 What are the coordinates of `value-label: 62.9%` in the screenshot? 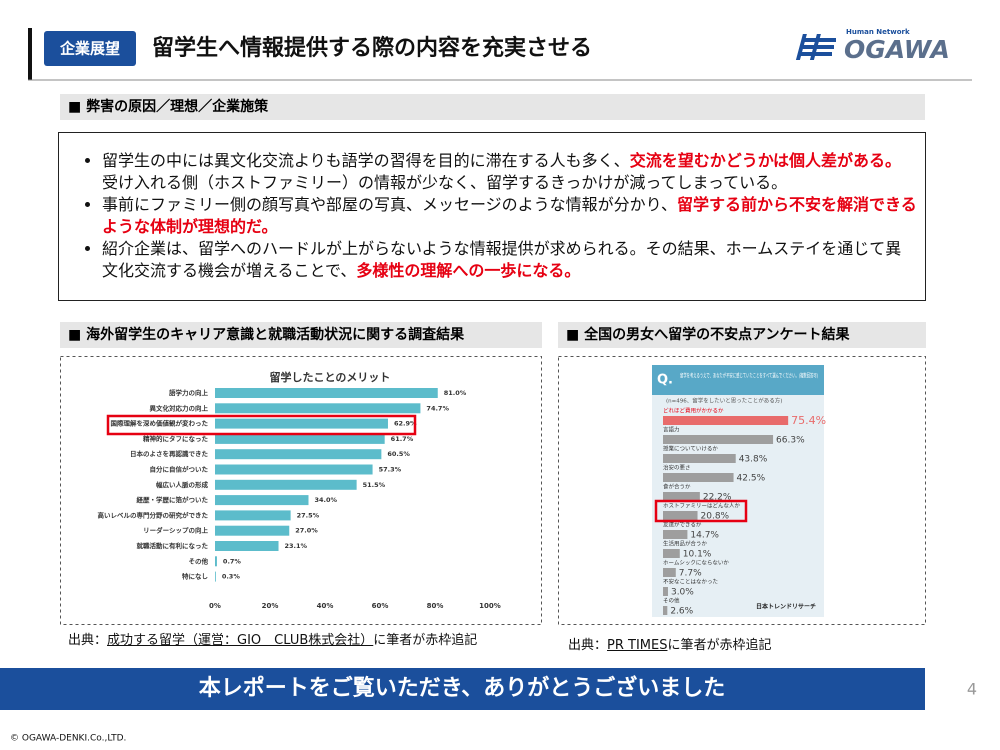 It's located at (405, 424).